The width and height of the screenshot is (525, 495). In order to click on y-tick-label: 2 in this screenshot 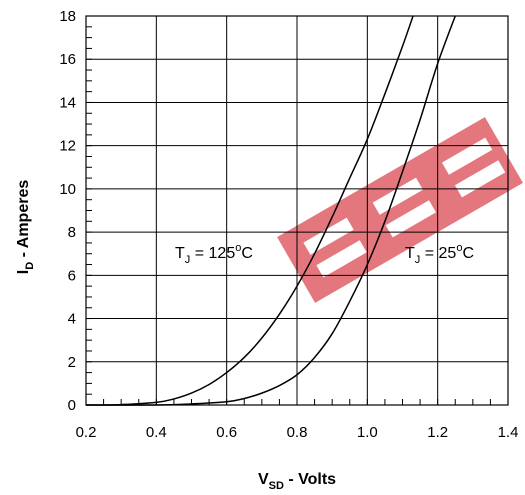, I will do `click(72, 362)`.